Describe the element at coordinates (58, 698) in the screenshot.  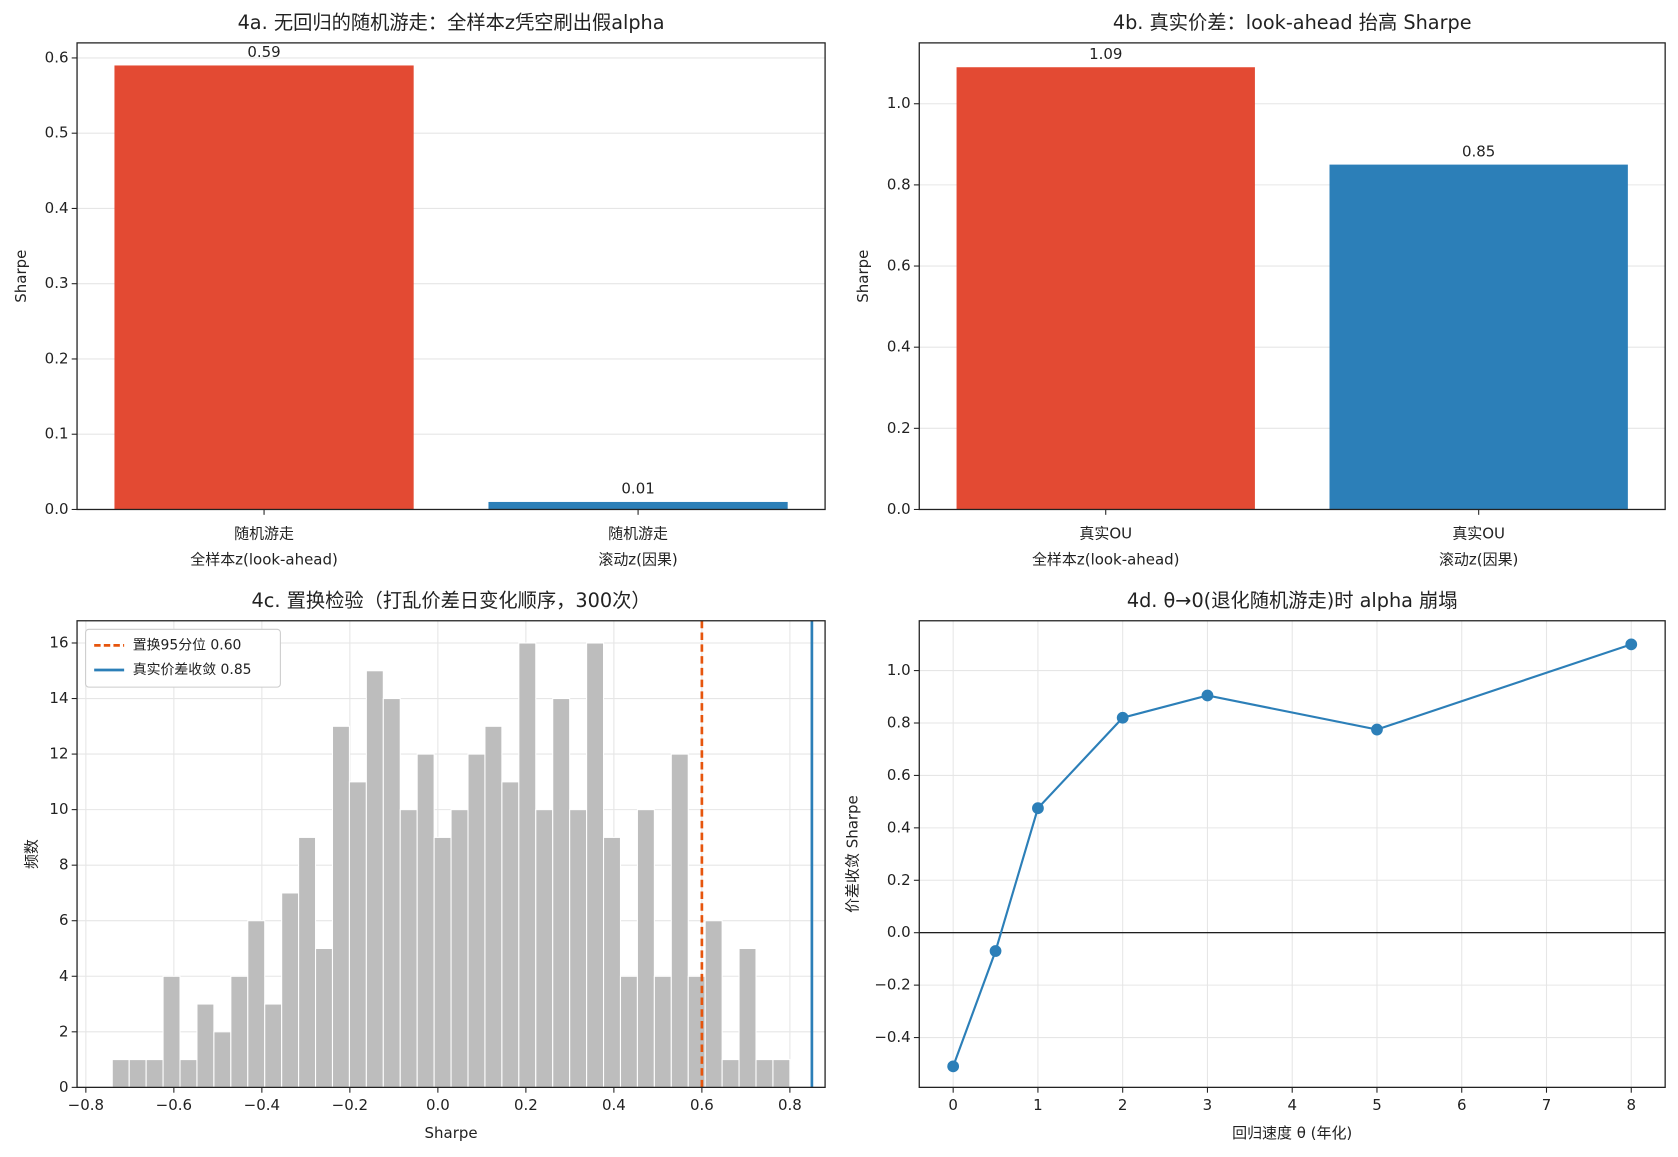
I see `y-tick-label: 14` at that location.